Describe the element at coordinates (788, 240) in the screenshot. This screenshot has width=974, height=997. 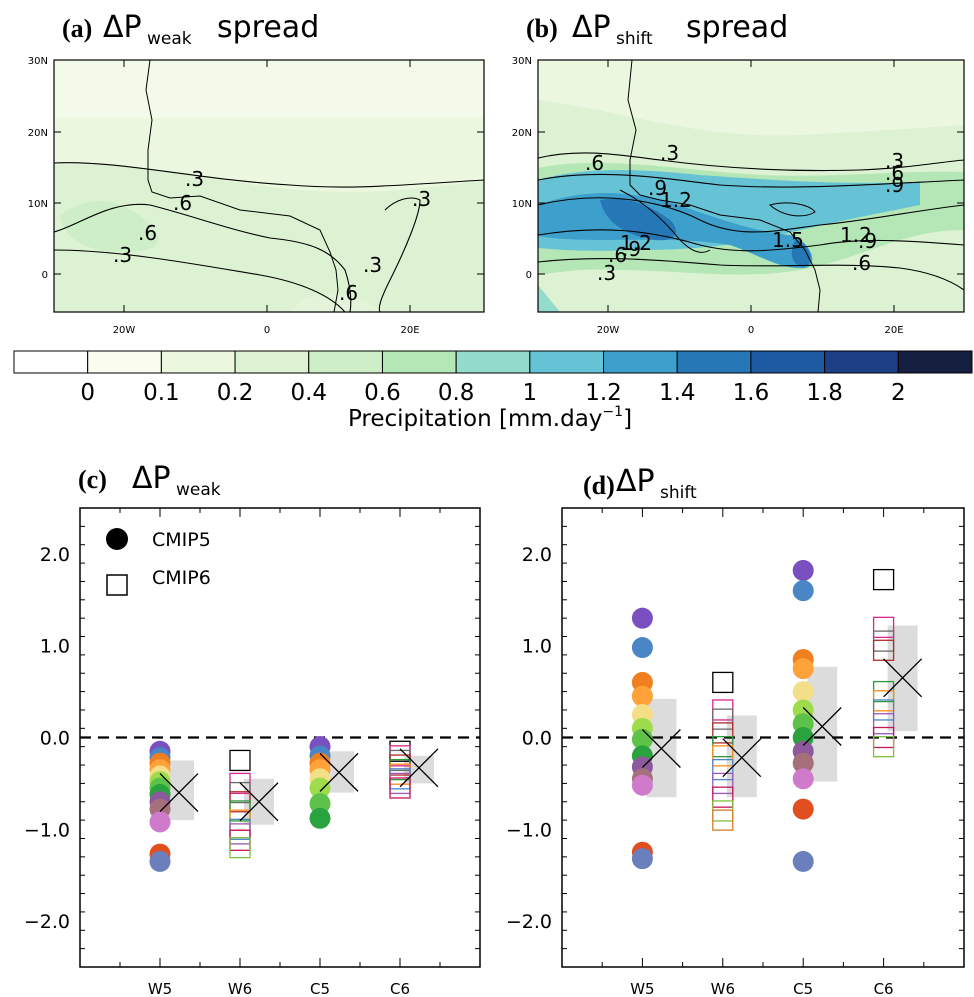
I see `contour-label: 1.5` at that location.